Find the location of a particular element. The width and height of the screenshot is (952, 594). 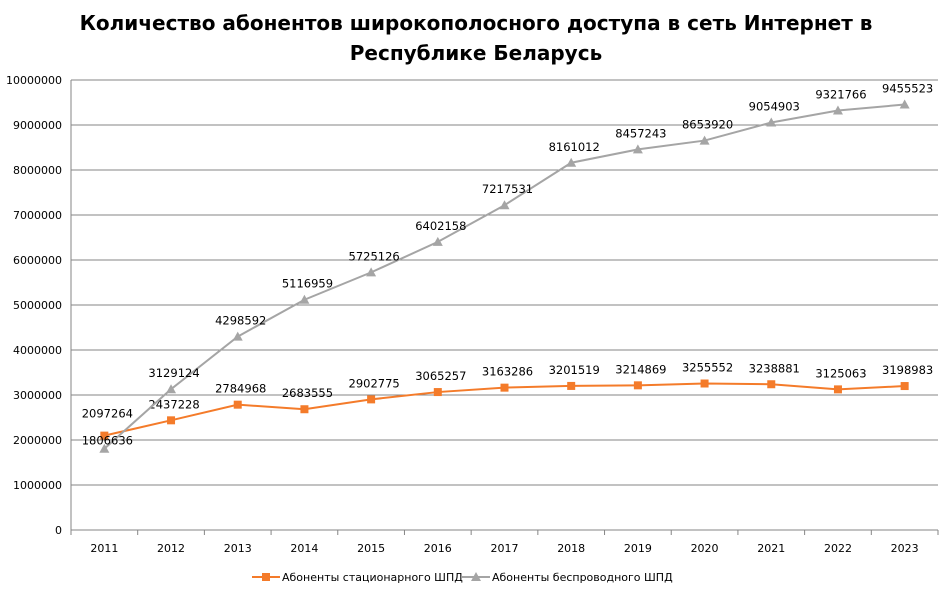

x-tick-label: 2016 is located at coordinates (438, 548).